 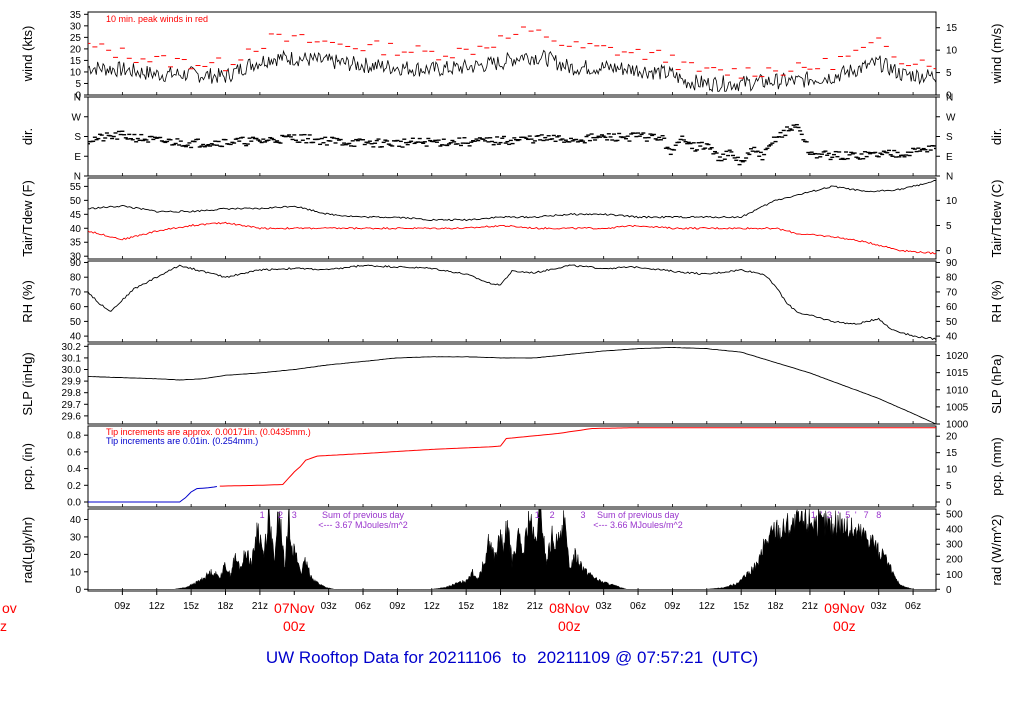 I want to click on day-label-date: 09Nov, so click(x=844, y=608).